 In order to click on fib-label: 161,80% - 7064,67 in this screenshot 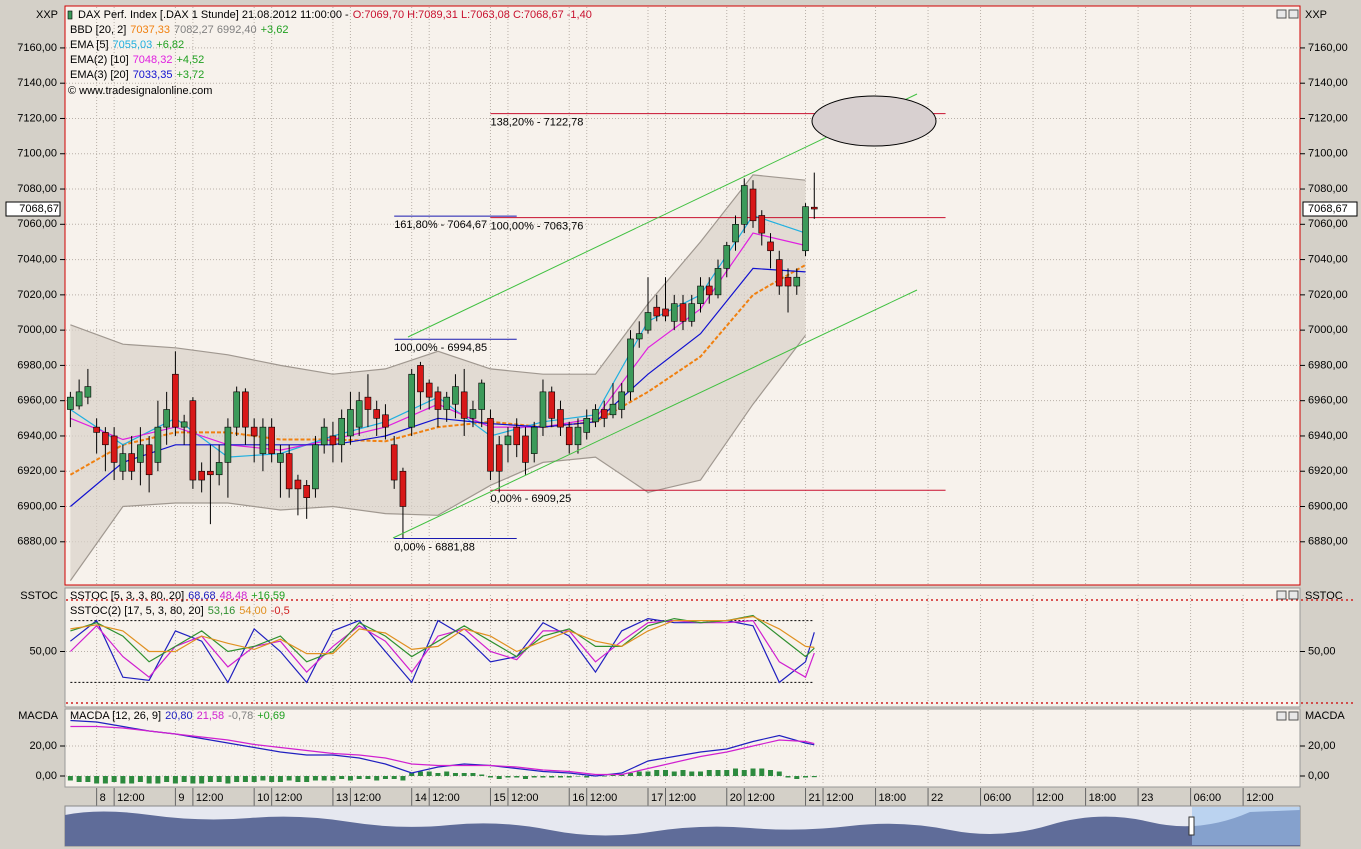, I will do `click(440, 225)`.